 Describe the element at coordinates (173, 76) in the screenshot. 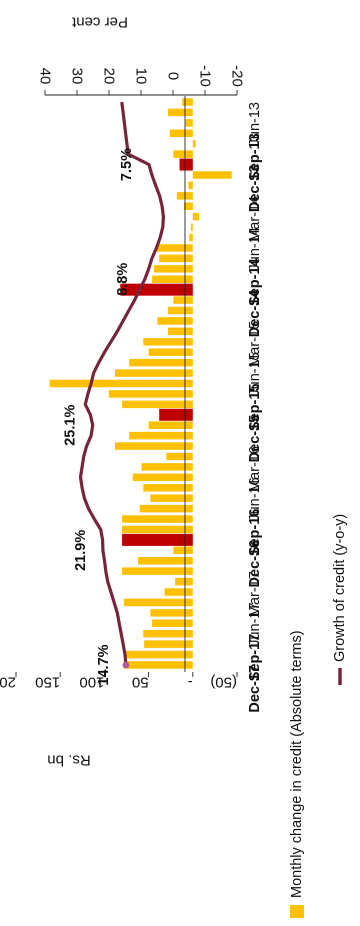

I see `right-axis-tick-label: 0` at that location.